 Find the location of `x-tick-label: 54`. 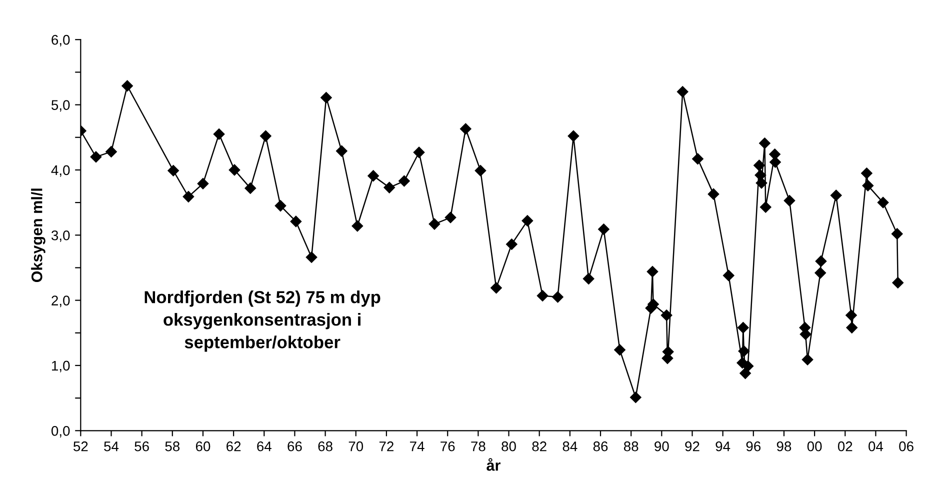

x-tick-label: 54 is located at coordinates (111, 447).